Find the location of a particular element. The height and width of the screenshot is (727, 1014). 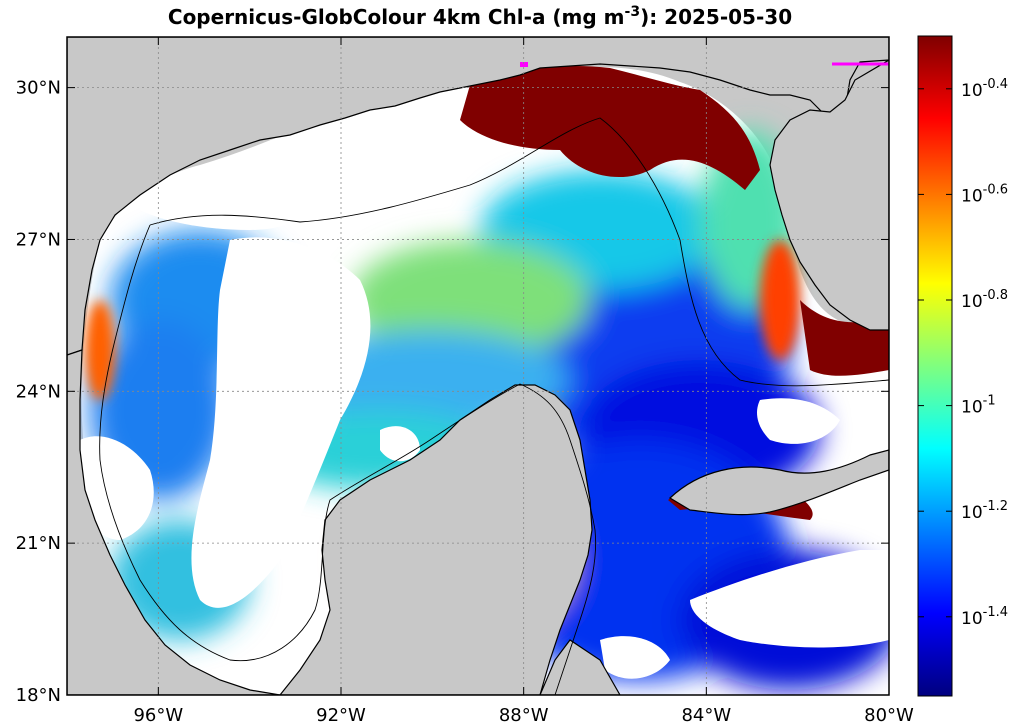

cb-tick-label-5: 10-1.4 is located at coordinates (984, 617).